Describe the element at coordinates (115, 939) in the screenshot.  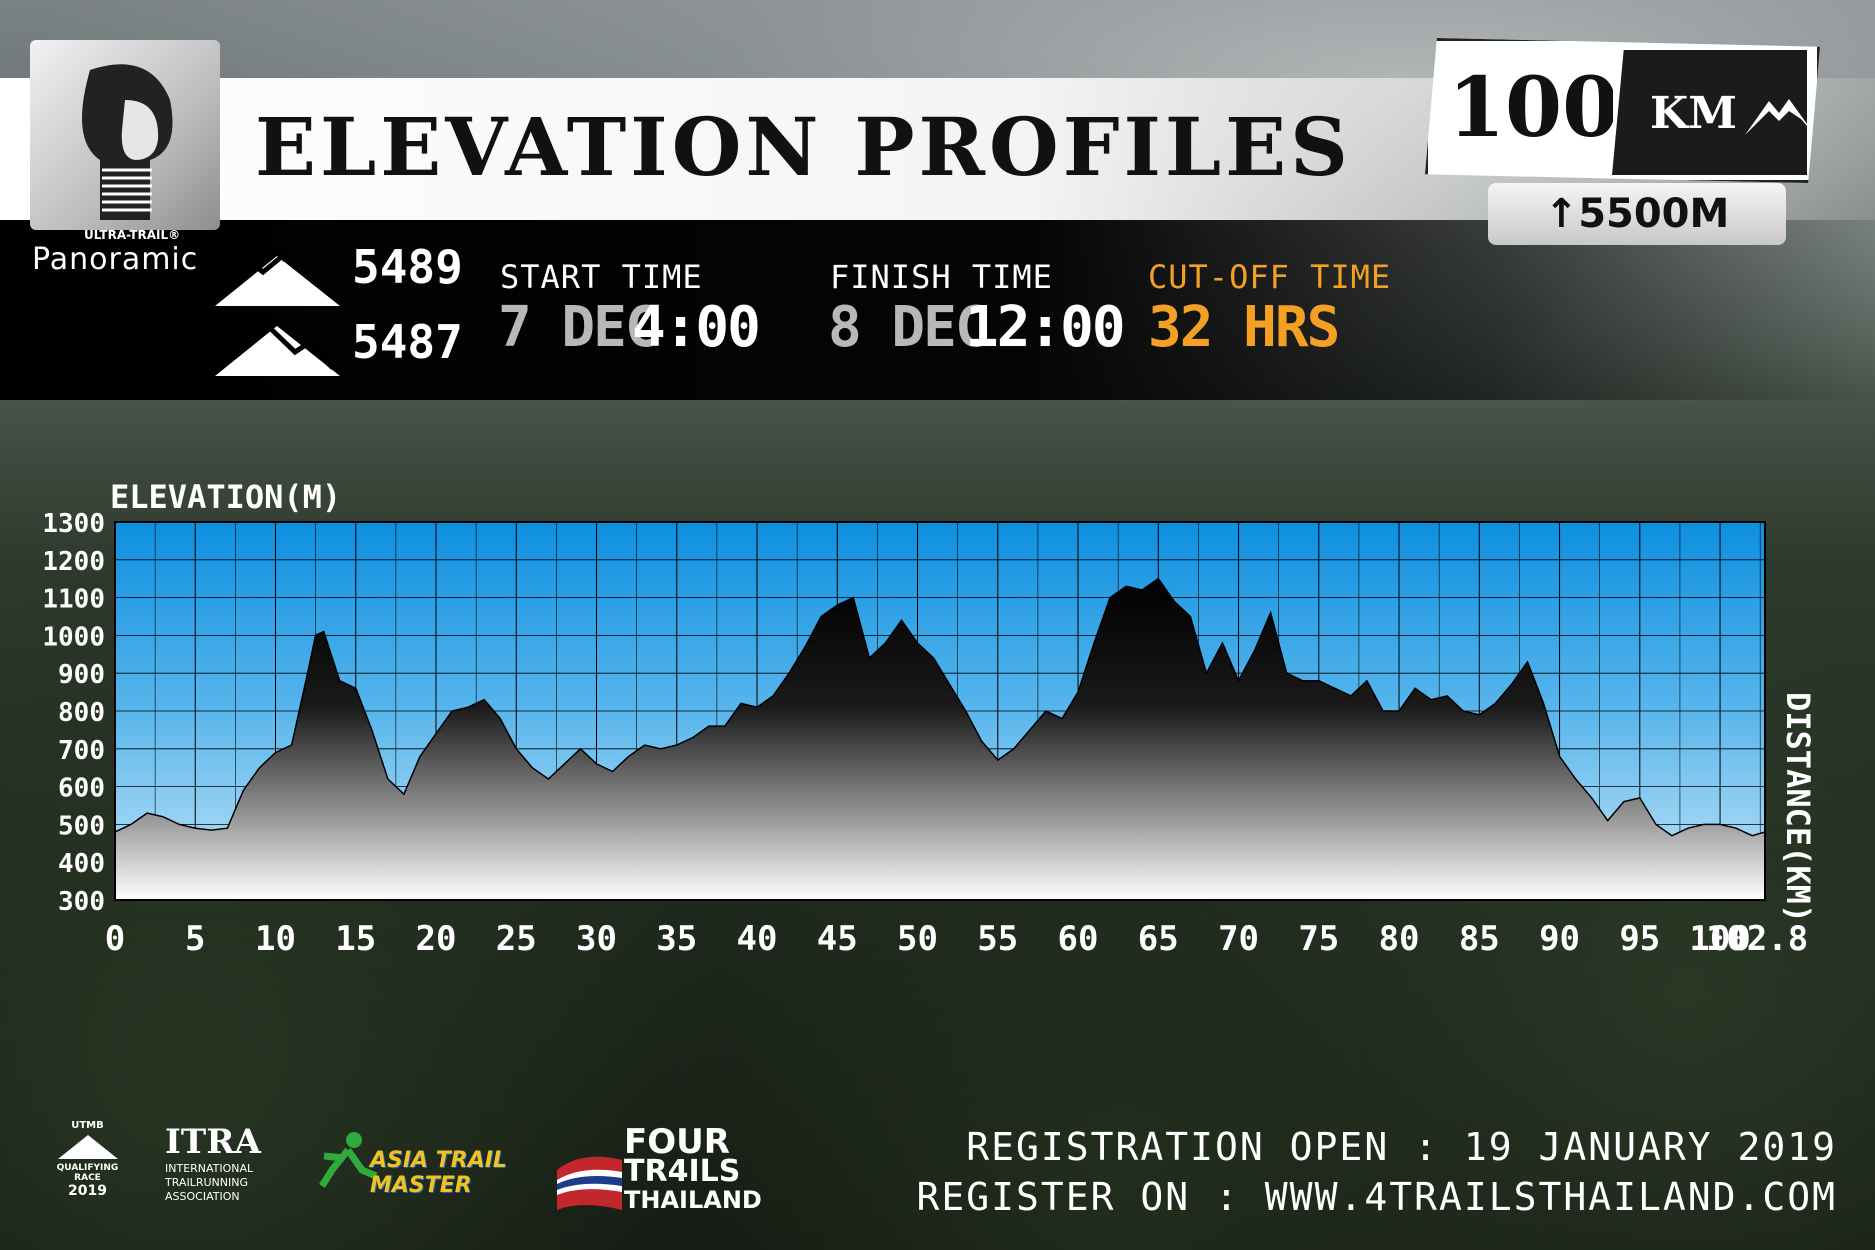
I see `x-tick-label: 0` at that location.